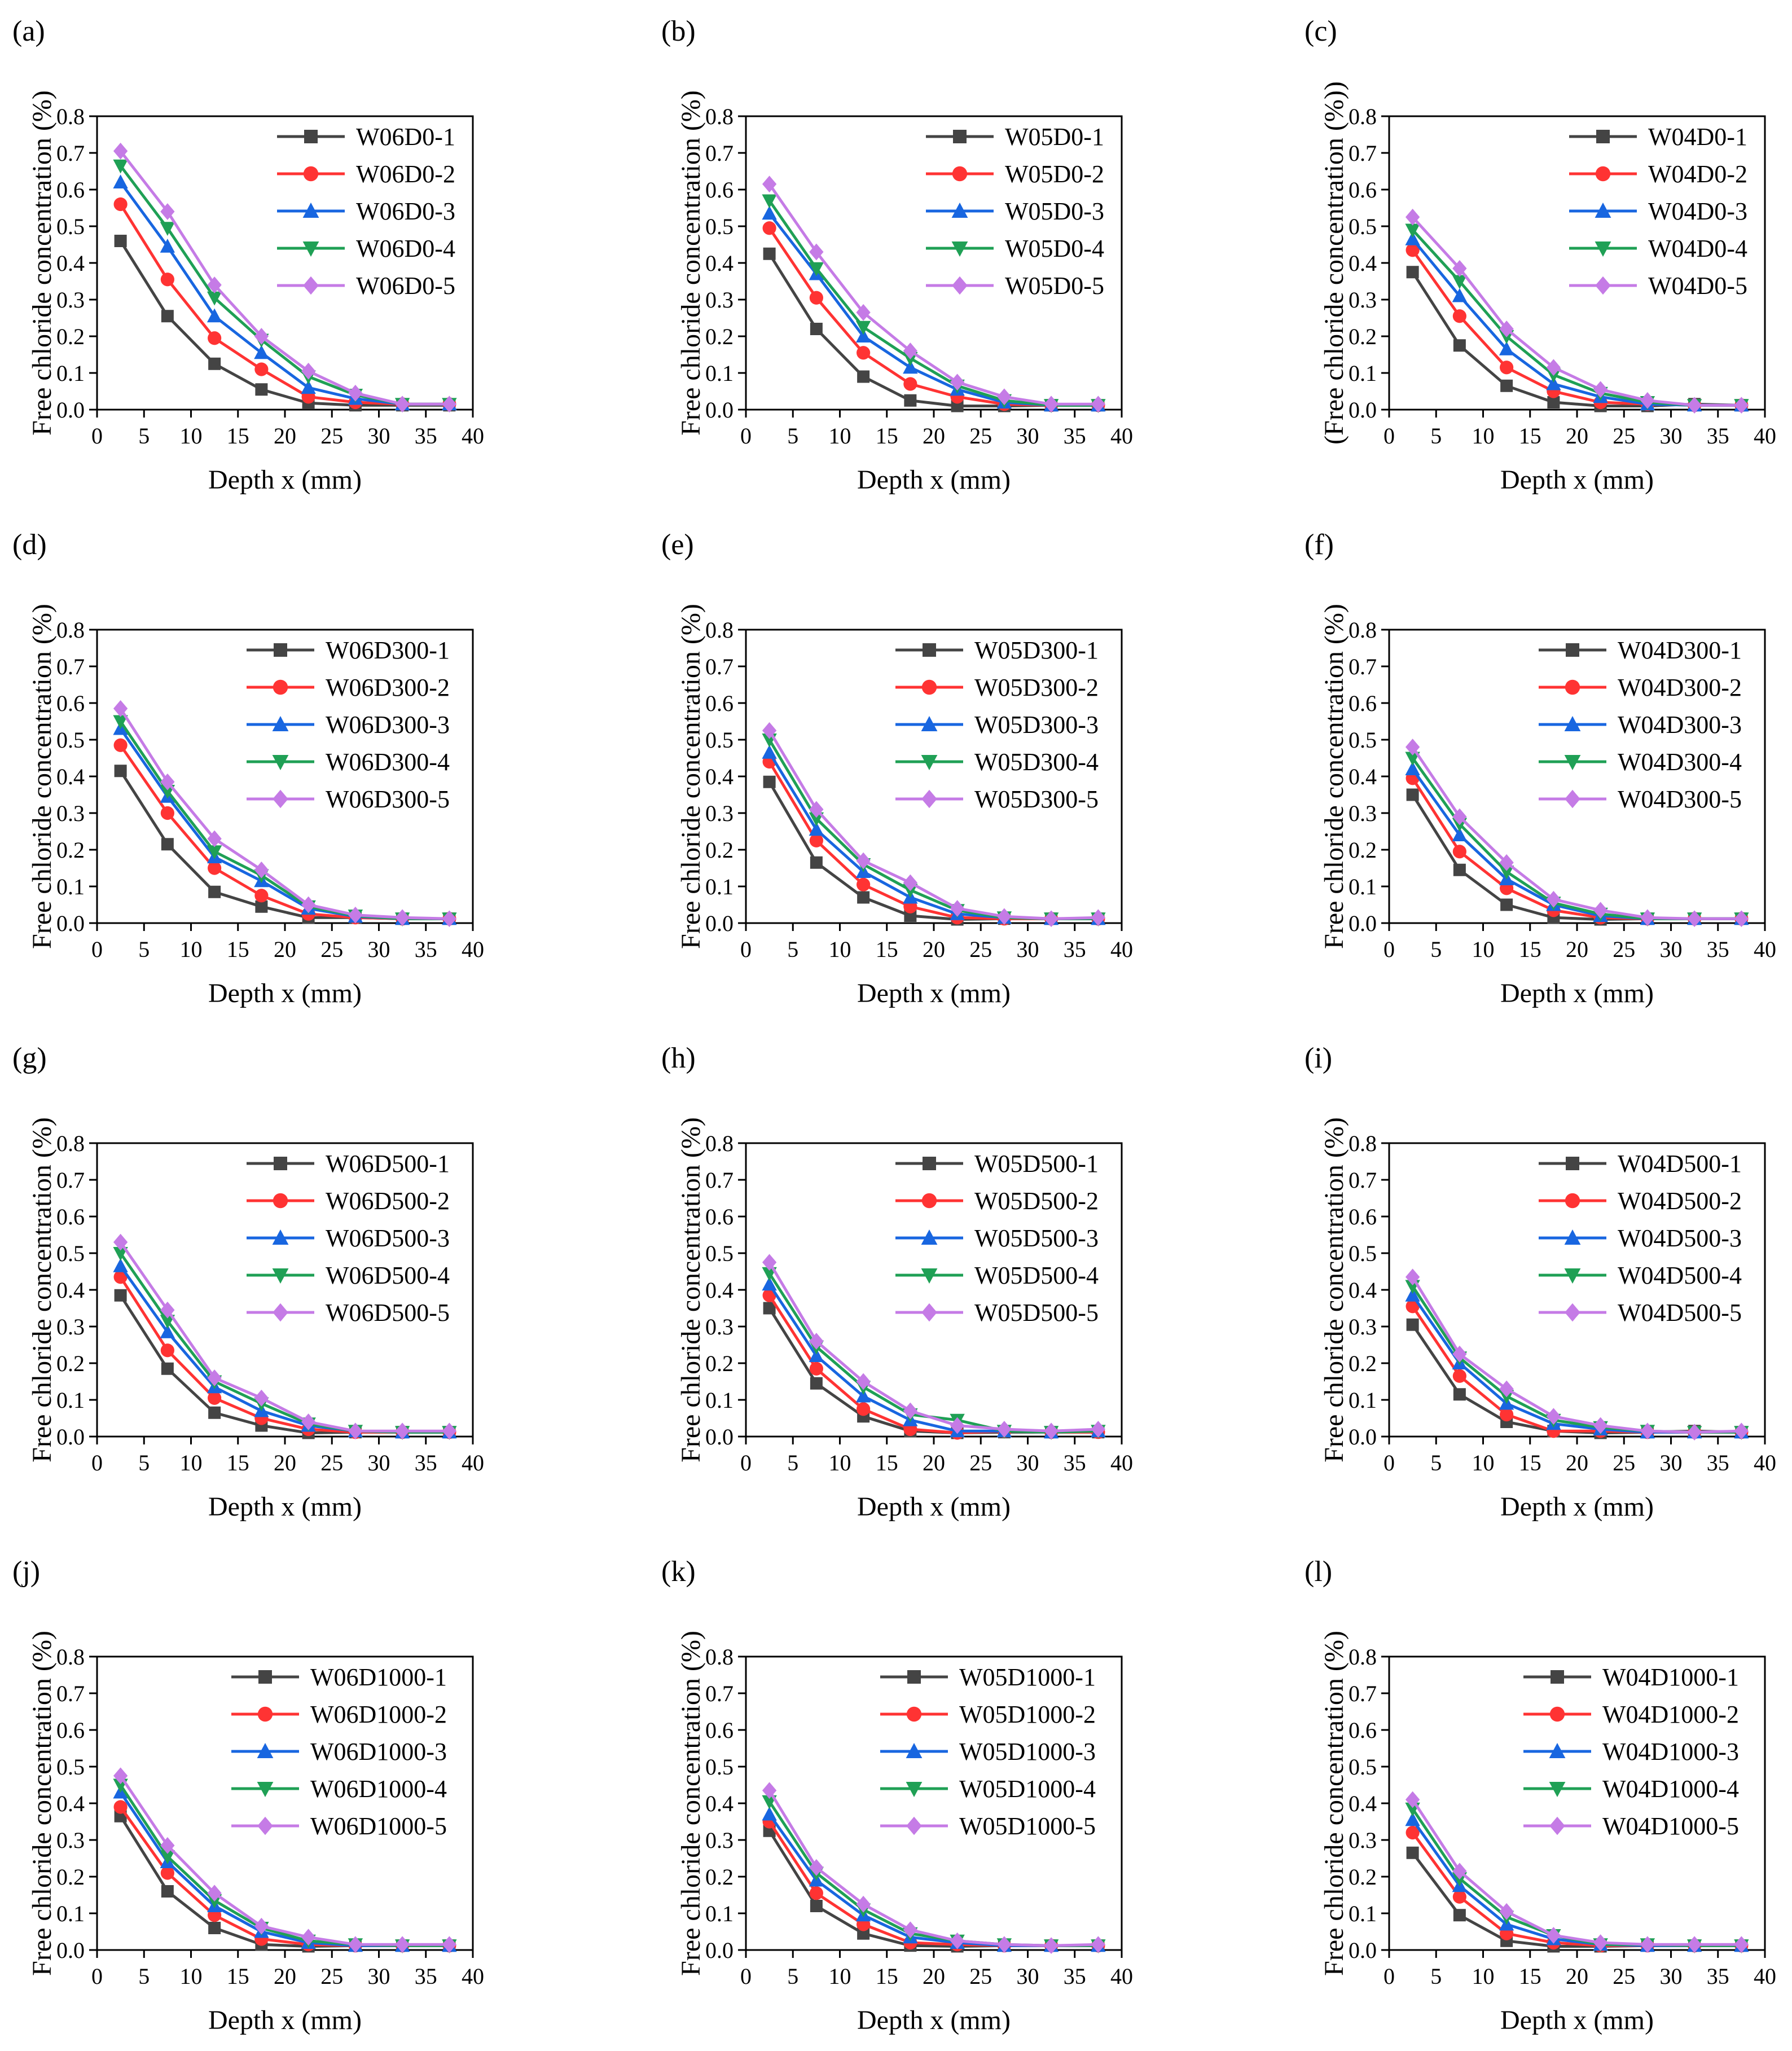 This screenshot has width=1792, height=2051. Describe the element at coordinates (388, 799) in the screenshot. I see `legend-label: W06D300-5` at that location.